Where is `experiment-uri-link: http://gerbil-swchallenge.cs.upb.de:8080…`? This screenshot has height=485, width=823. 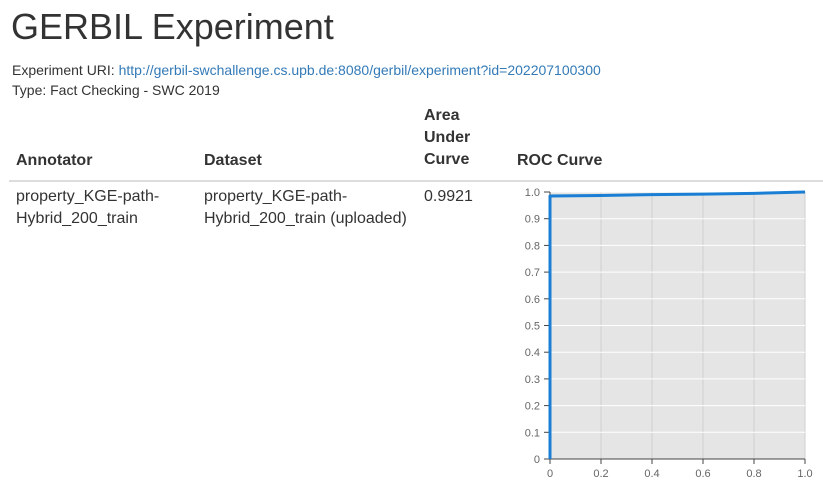
experiment-uri-link: http://gerbil-swchallenge.cs.upb.de:8080… is located at coordinates (359, 70).